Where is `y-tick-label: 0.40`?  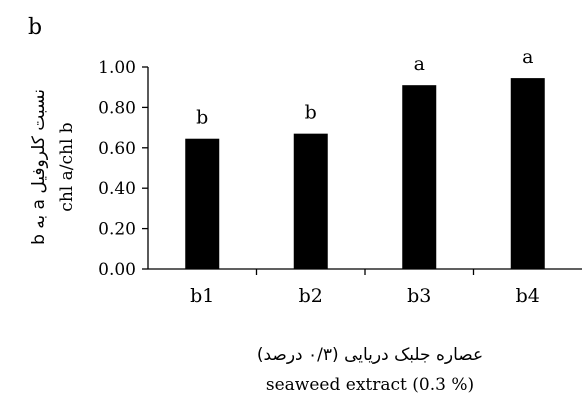 y-tick-label: 0.40 is located at coordinates (117, 189).